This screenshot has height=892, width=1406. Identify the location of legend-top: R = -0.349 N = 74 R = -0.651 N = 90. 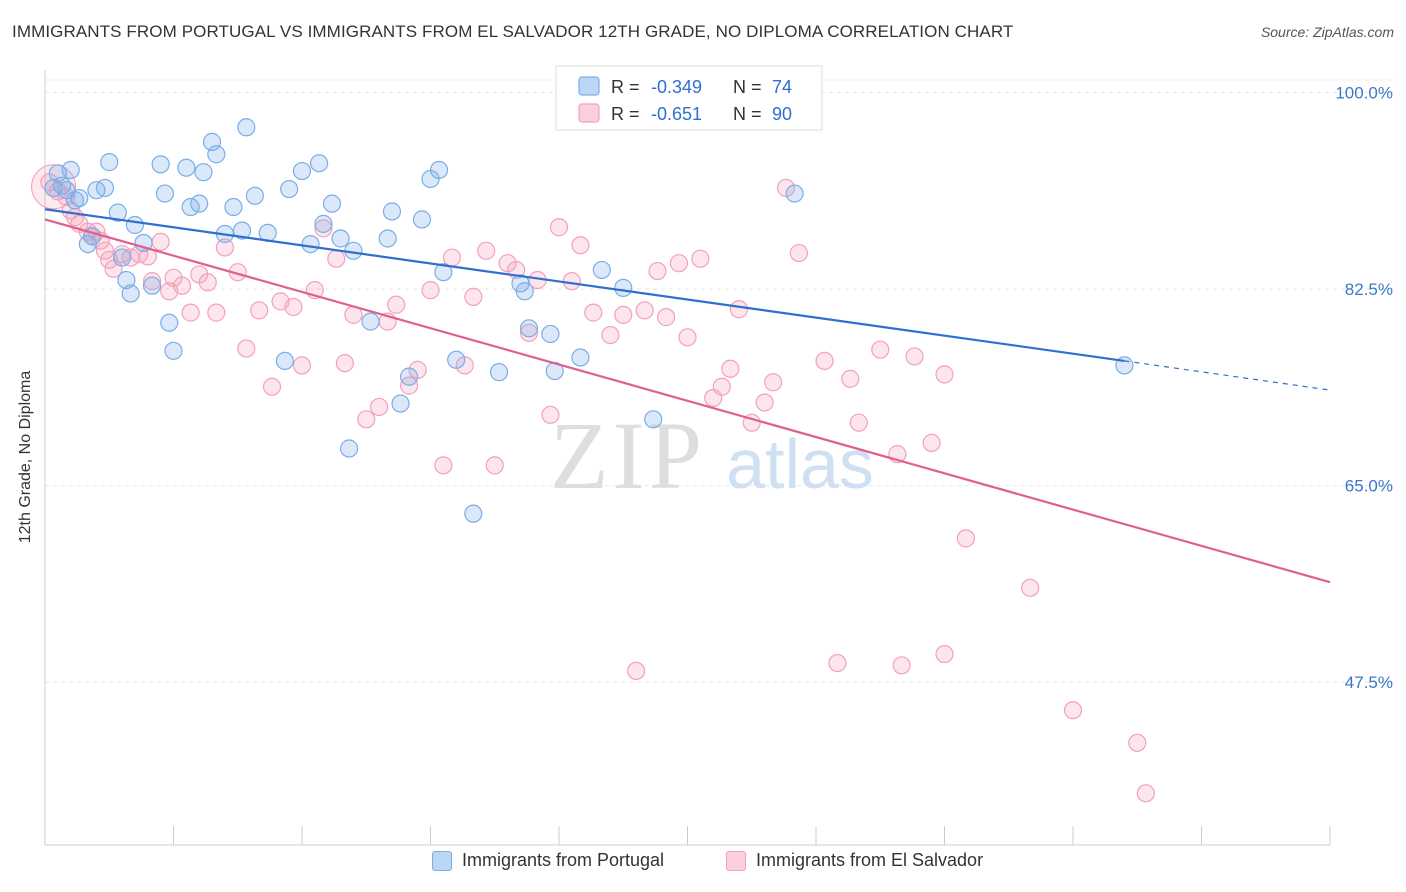
(689, 98).